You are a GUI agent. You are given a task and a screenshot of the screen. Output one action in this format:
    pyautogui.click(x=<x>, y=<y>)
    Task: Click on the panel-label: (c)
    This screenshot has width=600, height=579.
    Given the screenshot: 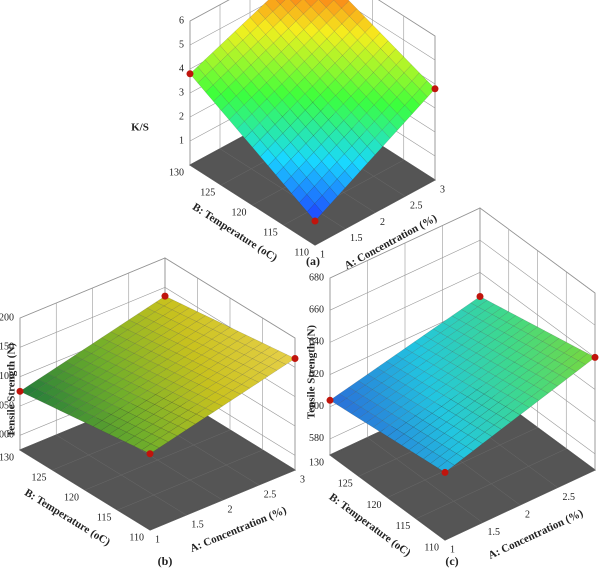 What is the action you would take?
    pyautogui.click(x=451, y=561)
    